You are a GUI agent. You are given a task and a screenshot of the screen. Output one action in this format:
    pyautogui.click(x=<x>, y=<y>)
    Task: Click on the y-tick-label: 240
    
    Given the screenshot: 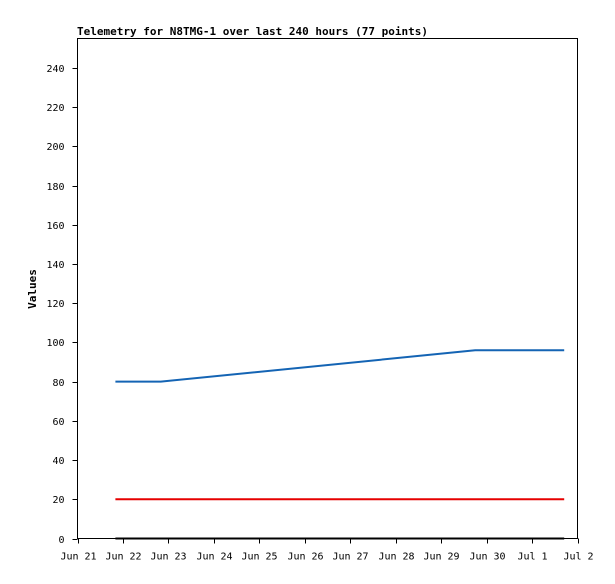 What is the action you would take?
    pyautogui.click(x=55, y=69)
    